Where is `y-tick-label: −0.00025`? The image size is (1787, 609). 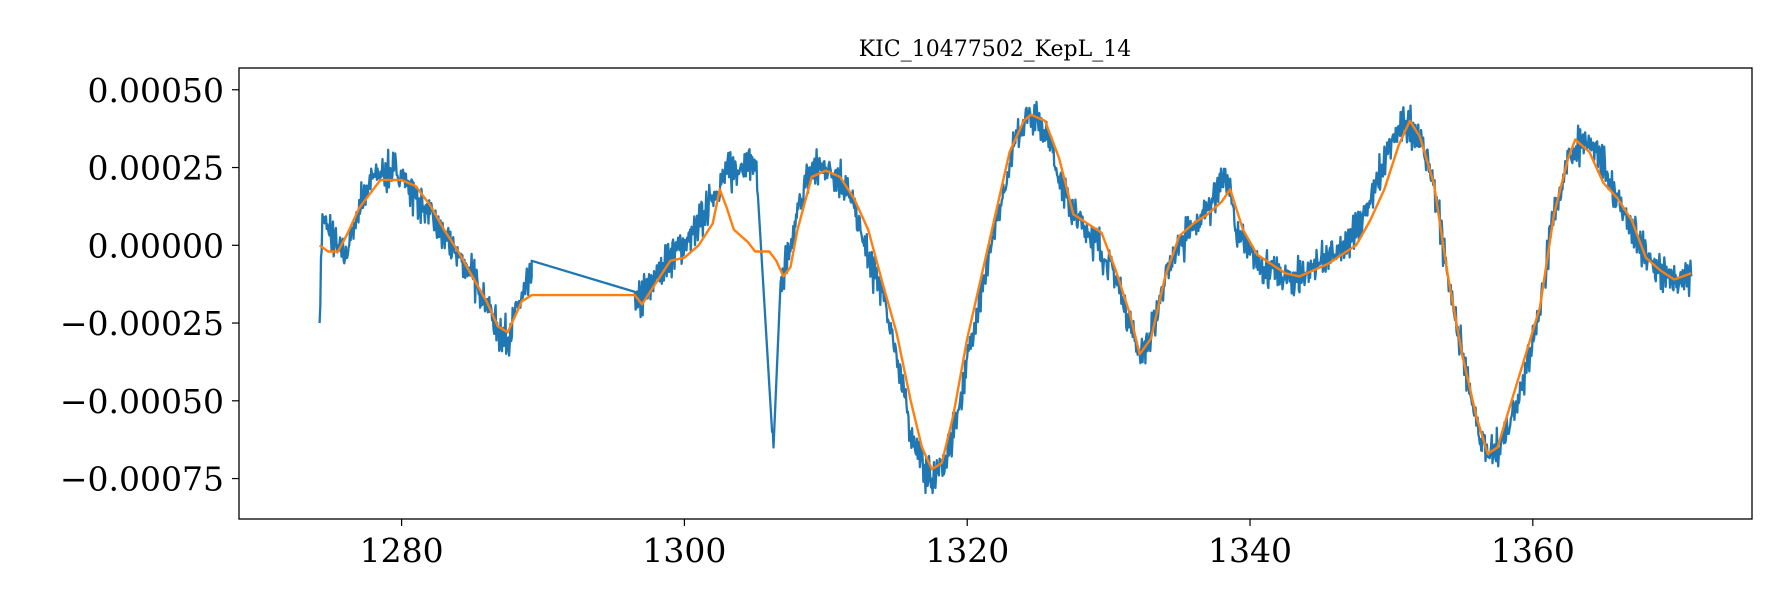 y-tick-label: −0.00025 is located at coordinates (142, 323).